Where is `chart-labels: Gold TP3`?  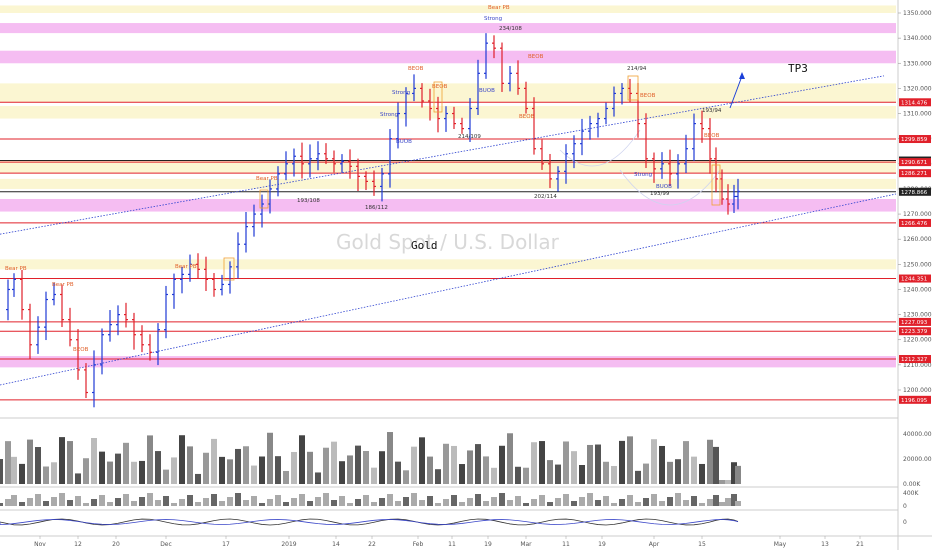
chart-labels: Gold TP3 is located at coordinates (609, 157).